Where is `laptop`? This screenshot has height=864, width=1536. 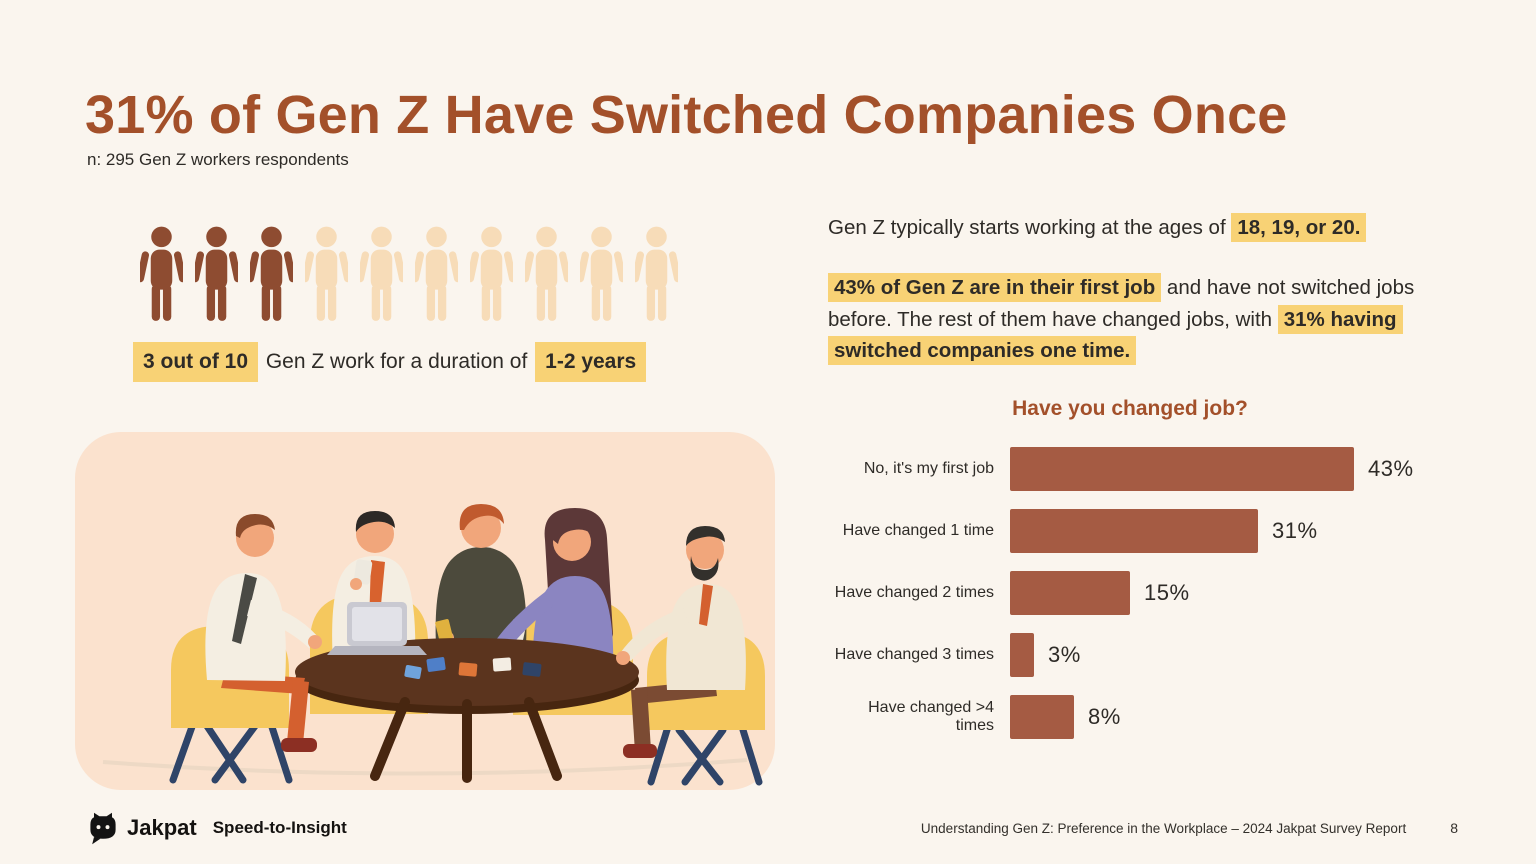 laptop is located at coordinates (377, 628).